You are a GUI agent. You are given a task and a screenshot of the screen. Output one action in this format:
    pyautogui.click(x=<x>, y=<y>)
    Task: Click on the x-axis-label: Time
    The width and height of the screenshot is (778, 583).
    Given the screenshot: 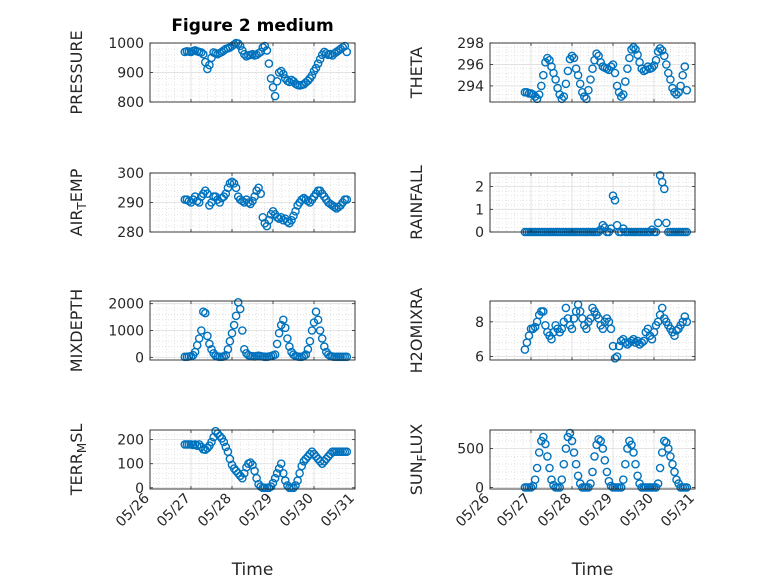 What is the action you would take?
    pyautogui.click(x=592, y=570)
    